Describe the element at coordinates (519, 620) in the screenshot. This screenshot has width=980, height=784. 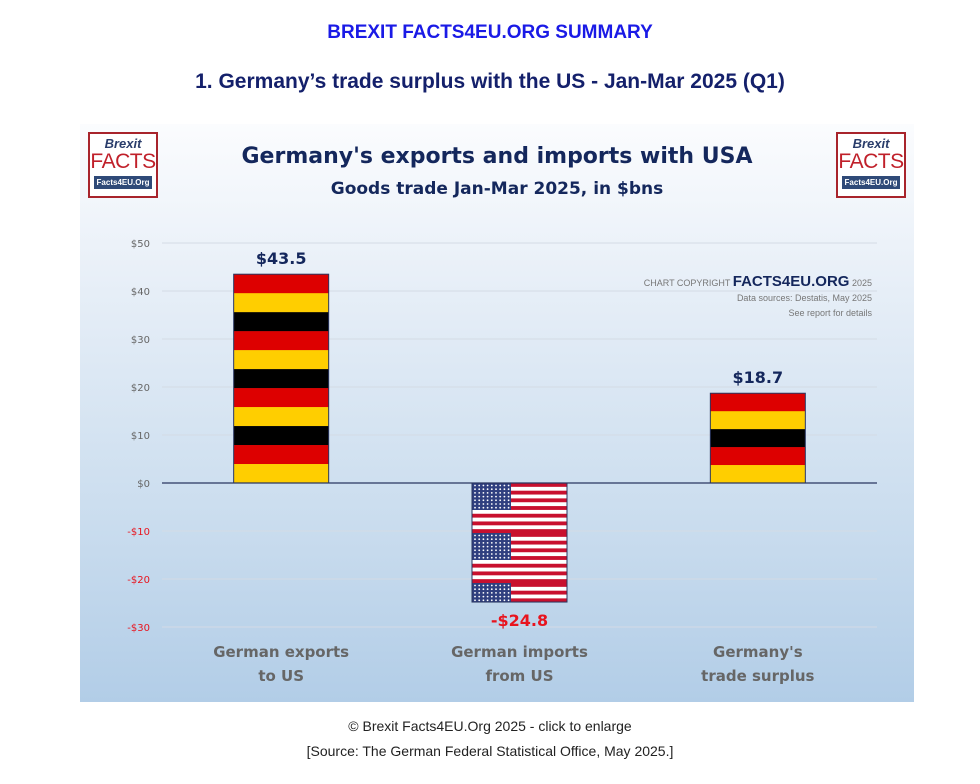
I see `data-label: -$24.8` at that location.